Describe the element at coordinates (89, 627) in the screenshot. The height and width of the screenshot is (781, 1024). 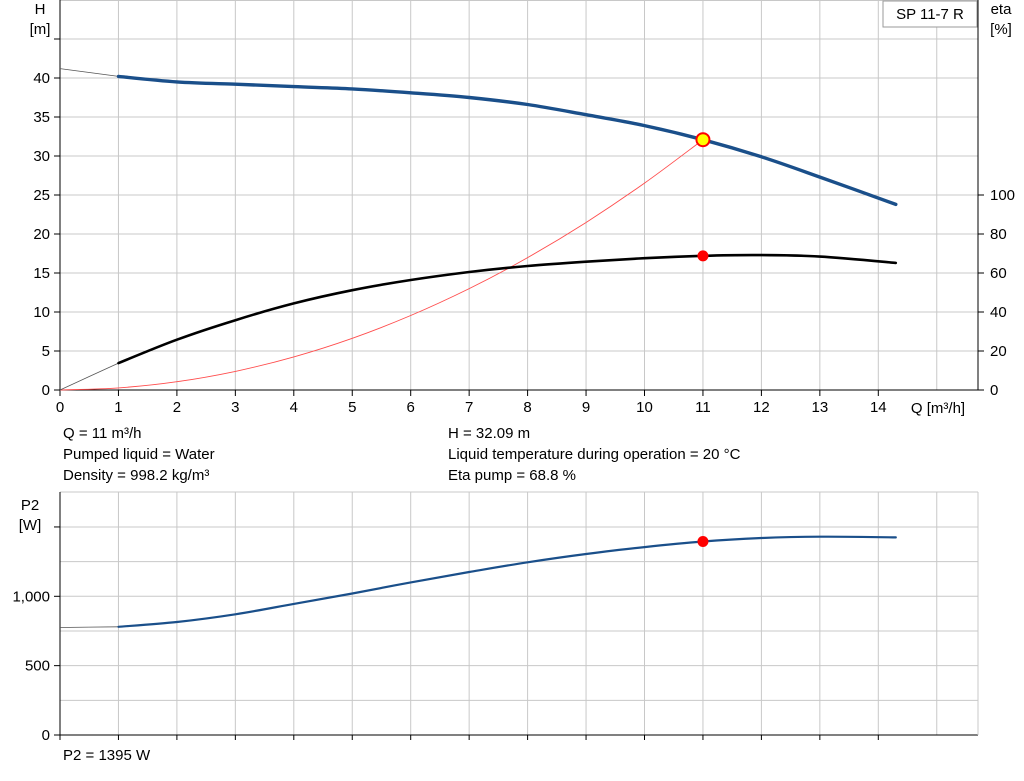
I see `power-curve-extrapolation` at that location.